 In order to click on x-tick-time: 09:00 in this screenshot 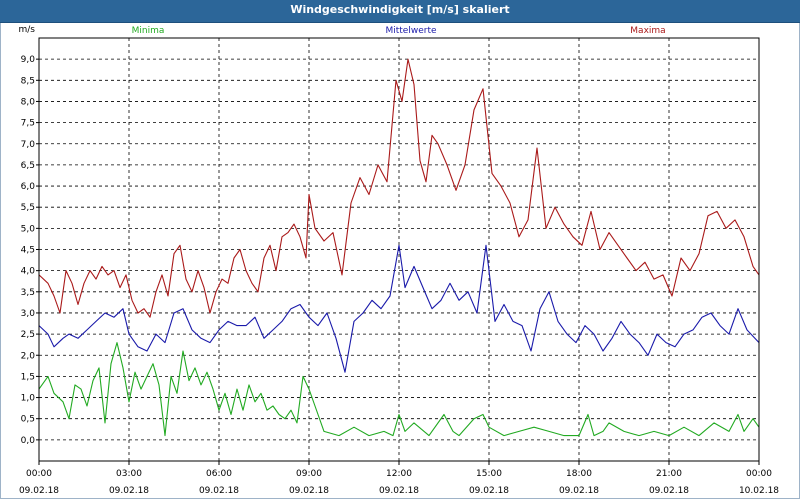, I will do `click(309, 474)`.